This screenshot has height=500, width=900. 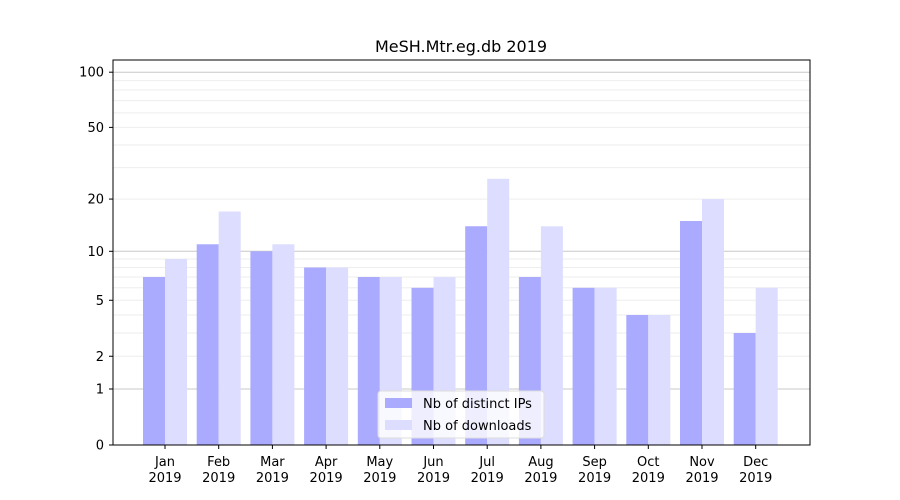 What do you see at coordinates (95, 128) in the screenshot?
I see `y-tick-label: 50` at bounding box center [95, 128].